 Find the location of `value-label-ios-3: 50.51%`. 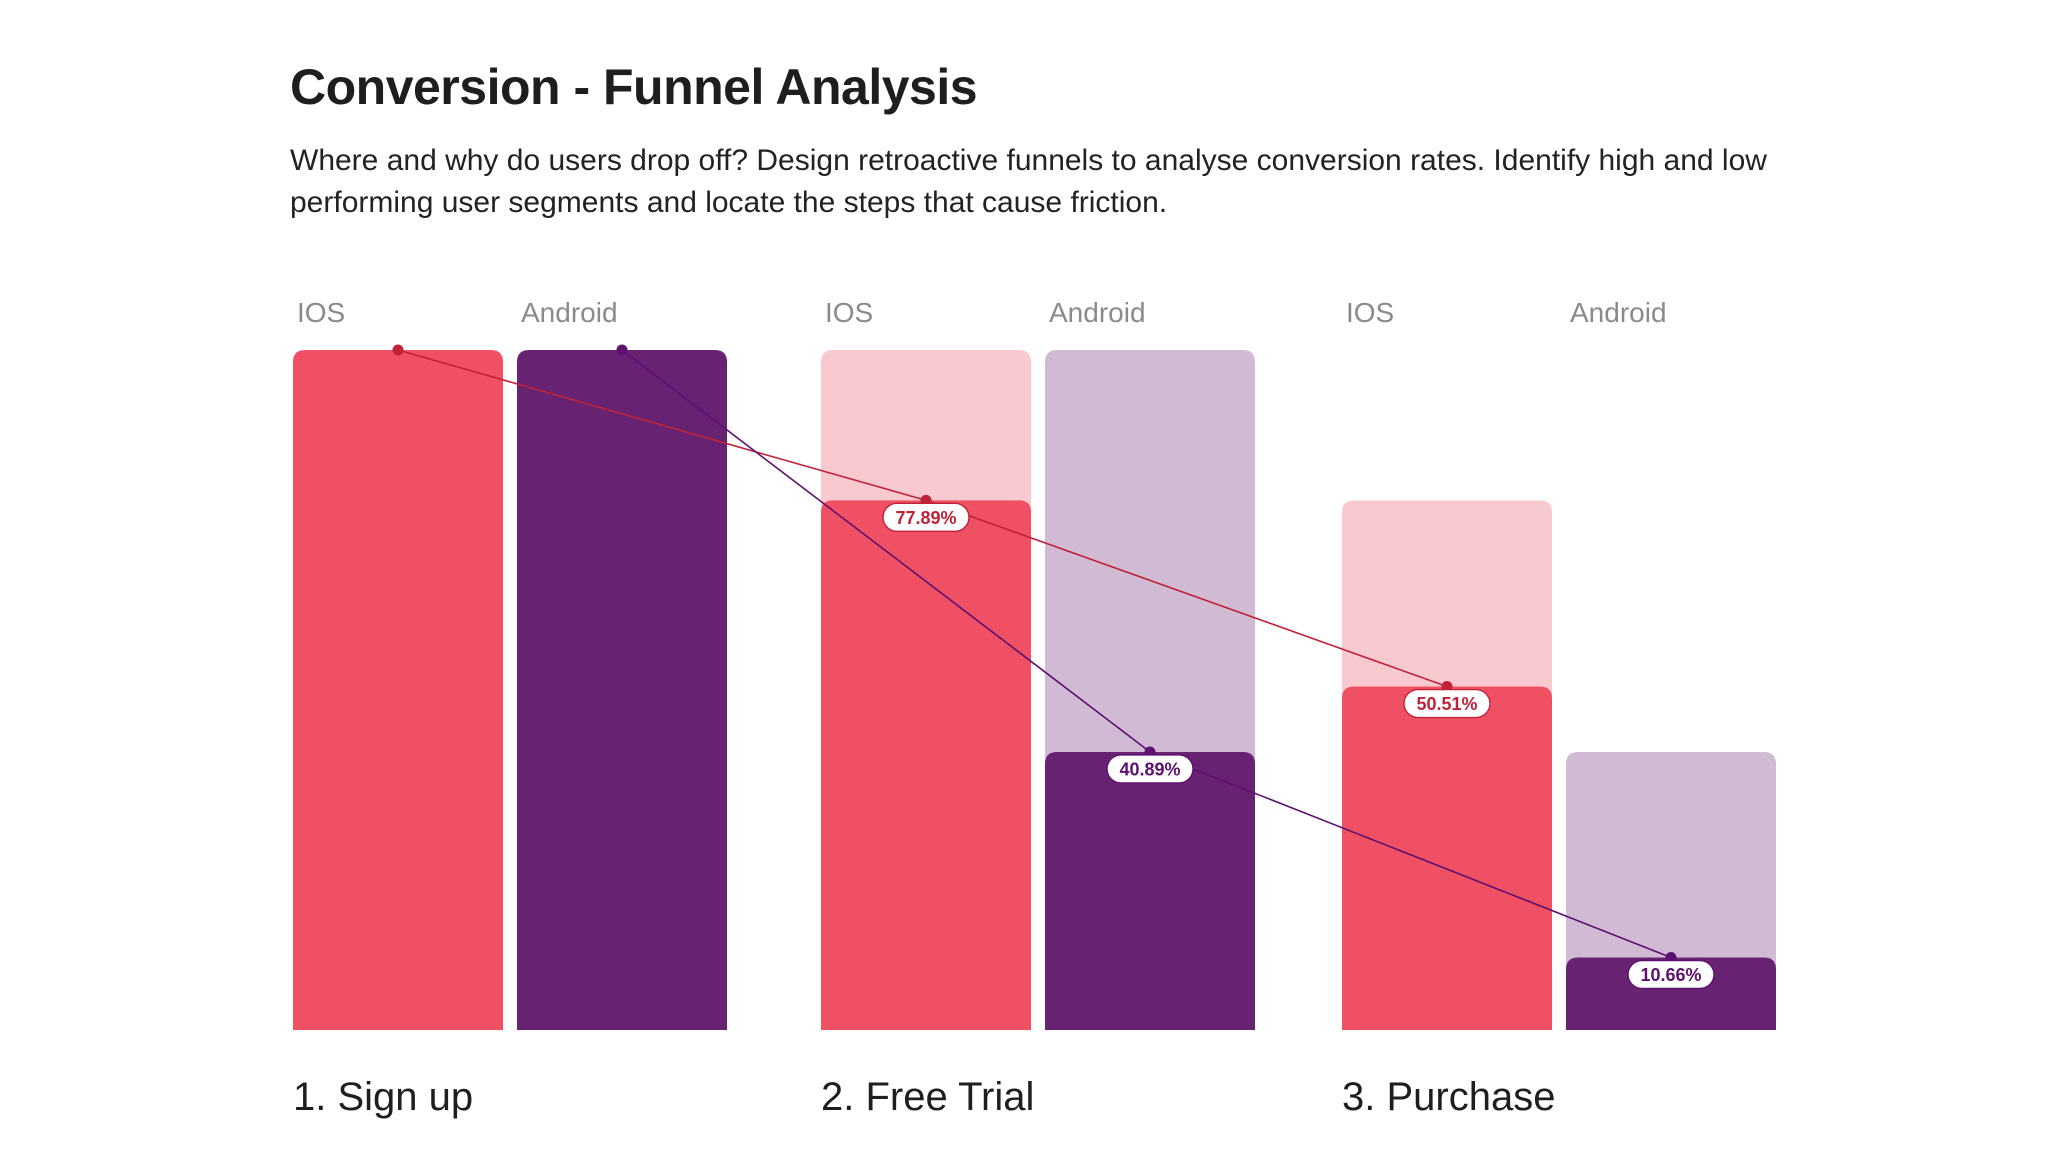

value-label-ios-3: 50.51% is located at coordinates (1446, 704).